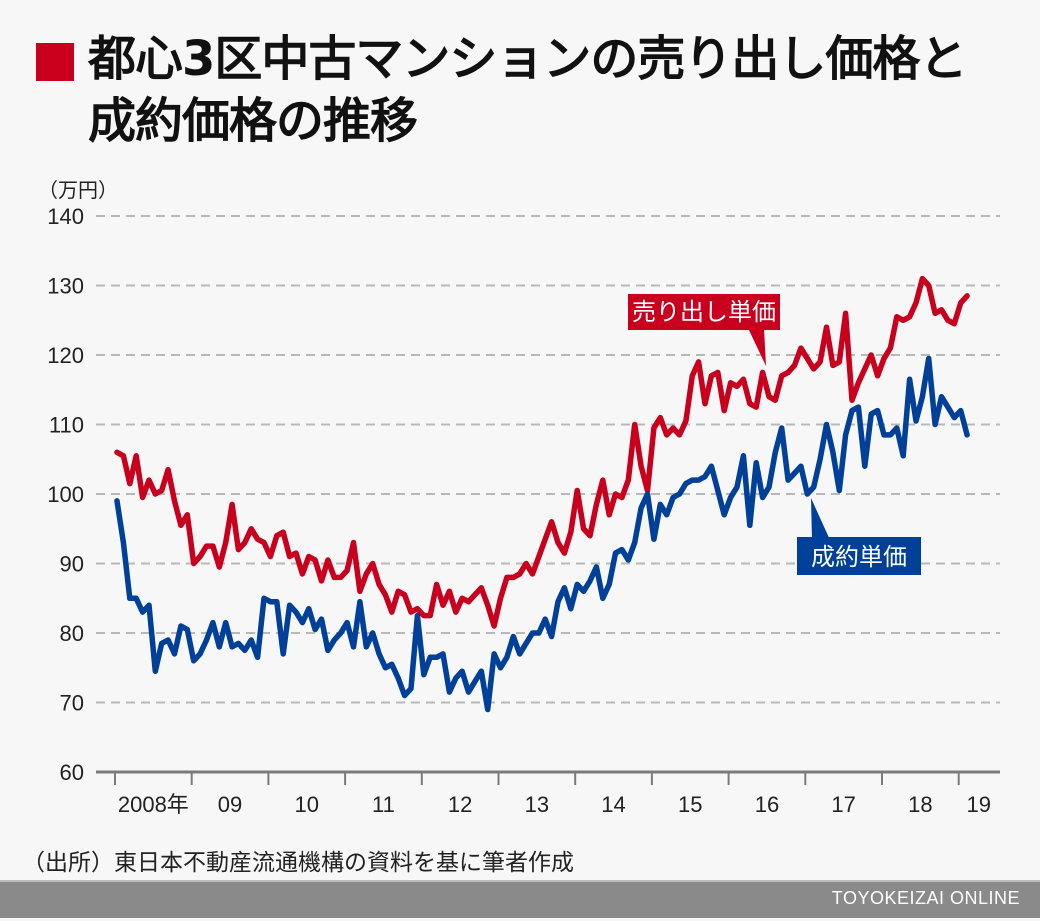  I want to click on y-tick-label: 100, so click(65, 494).